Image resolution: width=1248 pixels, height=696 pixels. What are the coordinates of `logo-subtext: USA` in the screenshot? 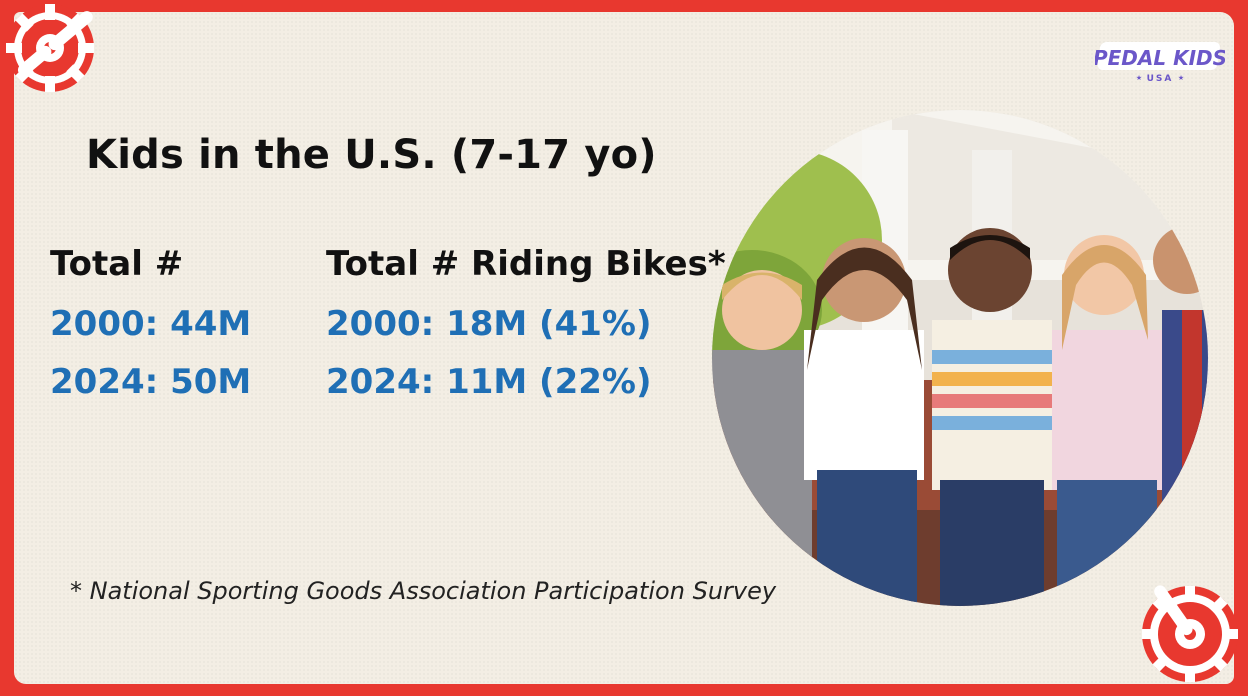 It's located at (1160, 79).